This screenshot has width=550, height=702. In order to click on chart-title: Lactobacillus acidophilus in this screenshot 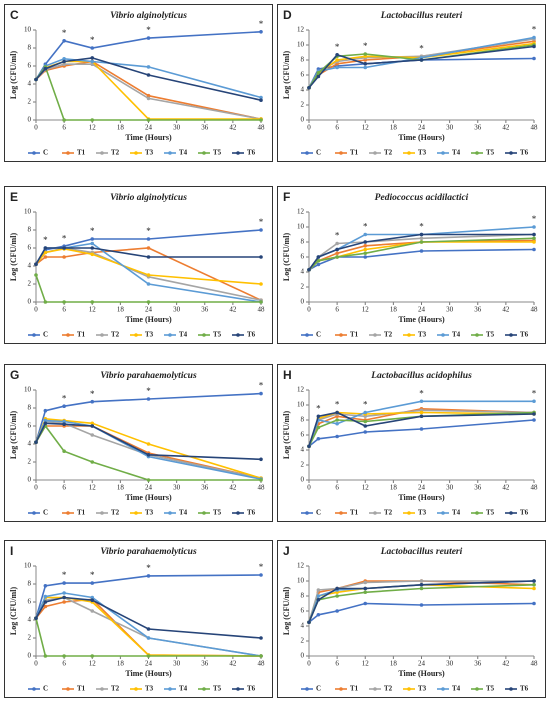, I will do `click(421, 376)`.